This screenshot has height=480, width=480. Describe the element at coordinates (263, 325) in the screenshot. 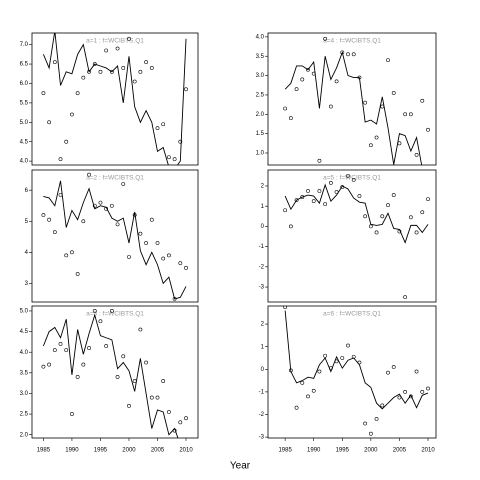

I see `y-tick-label: 2` at that location.